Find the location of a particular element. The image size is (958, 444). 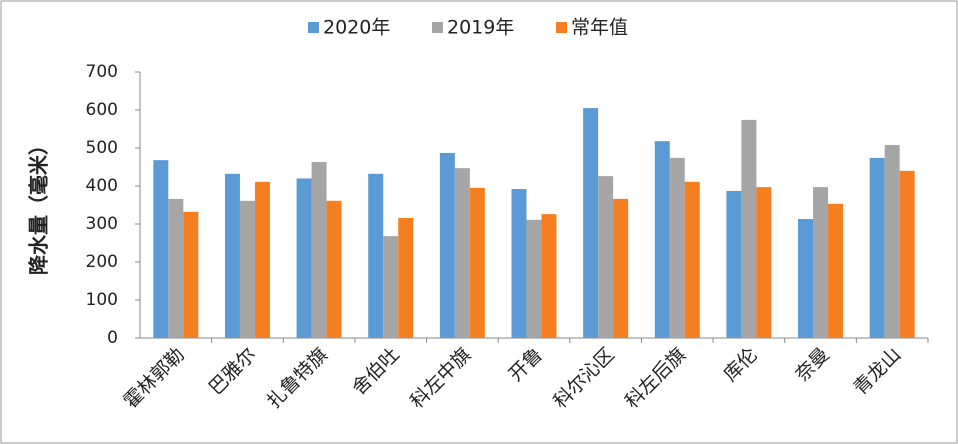

y-tick-label: 300 is located at coordinates (102, 224).